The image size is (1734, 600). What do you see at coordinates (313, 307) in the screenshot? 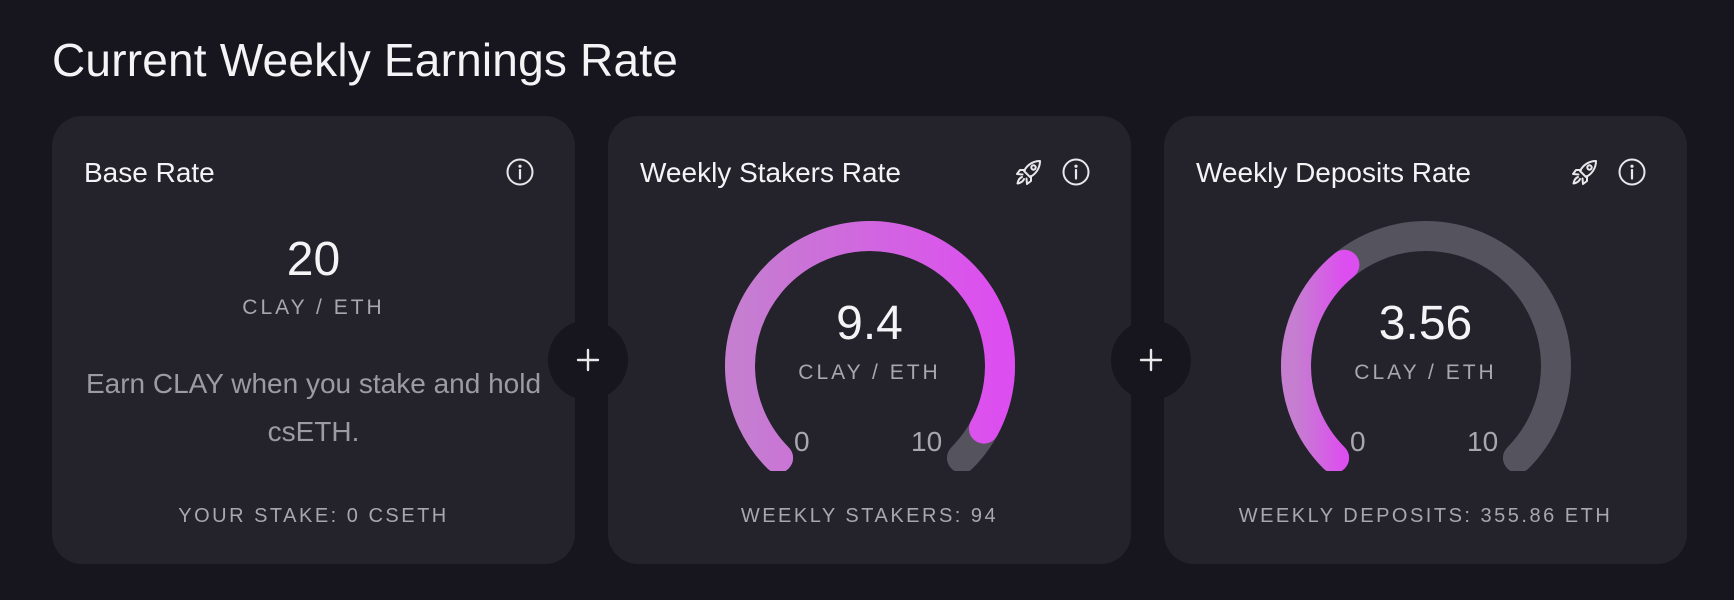
I see `base-rate-unit: CLAY / ETH` at bounding box center [313, 307].